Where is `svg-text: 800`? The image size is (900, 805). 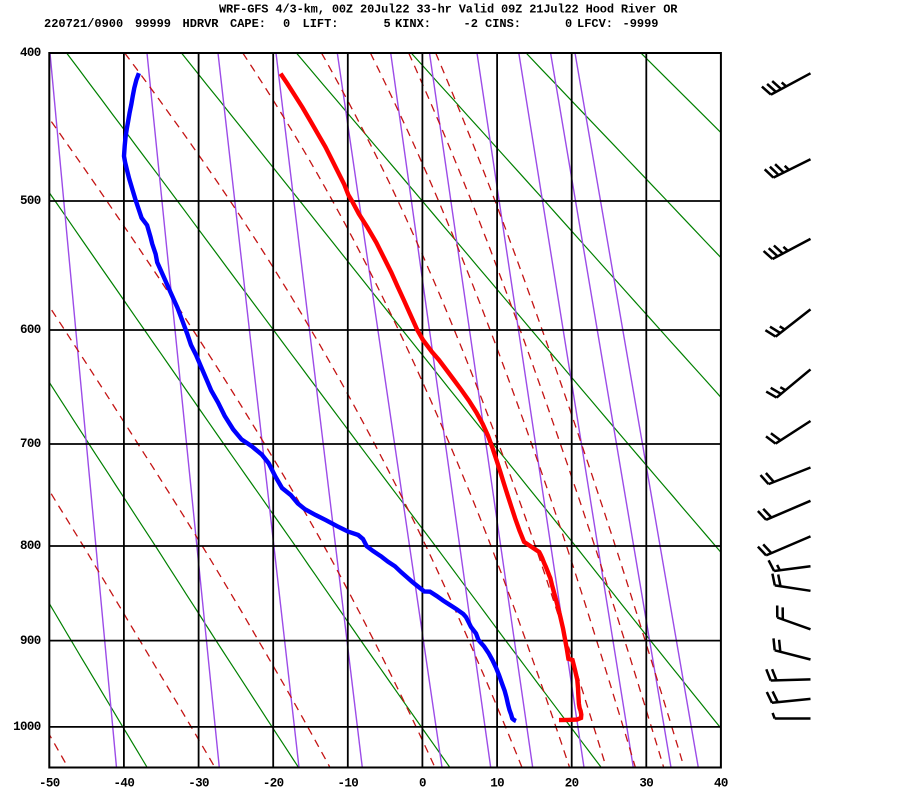
svg-text: 800 is located at coordinates (30, 546).